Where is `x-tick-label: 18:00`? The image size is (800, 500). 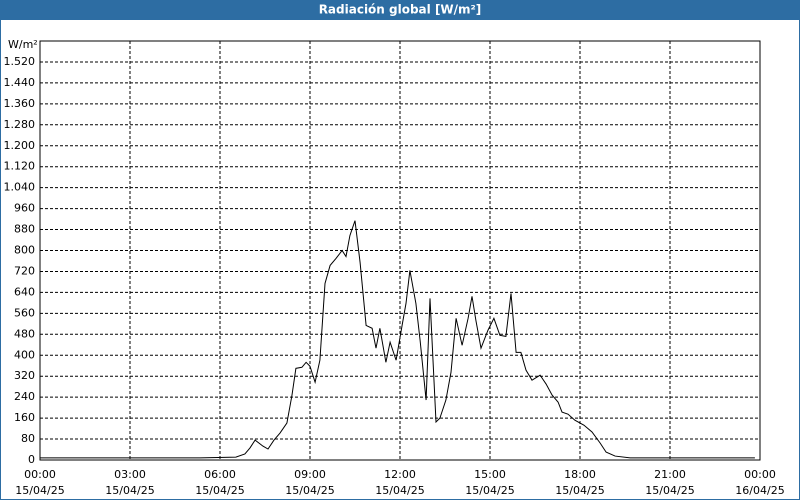 x-tick-label: 18:00 is located at coordinates (580, 474).